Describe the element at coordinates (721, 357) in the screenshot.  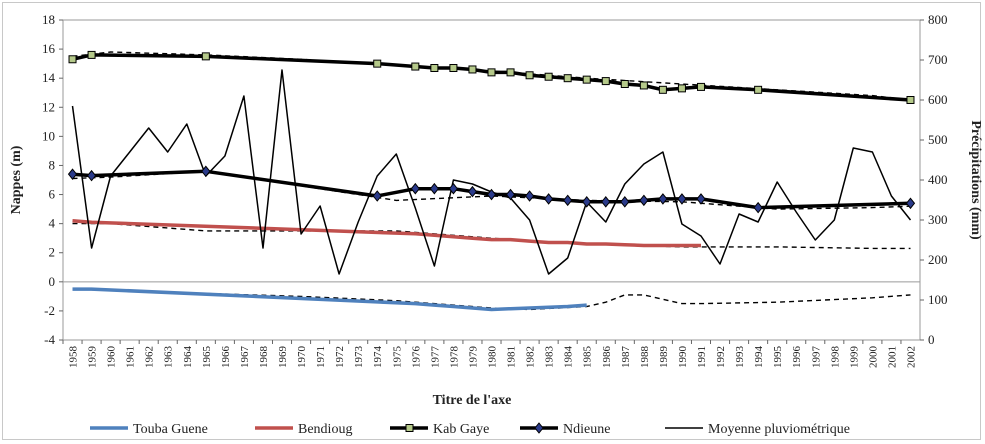
I see `x-tick-label: 1992` at that location.